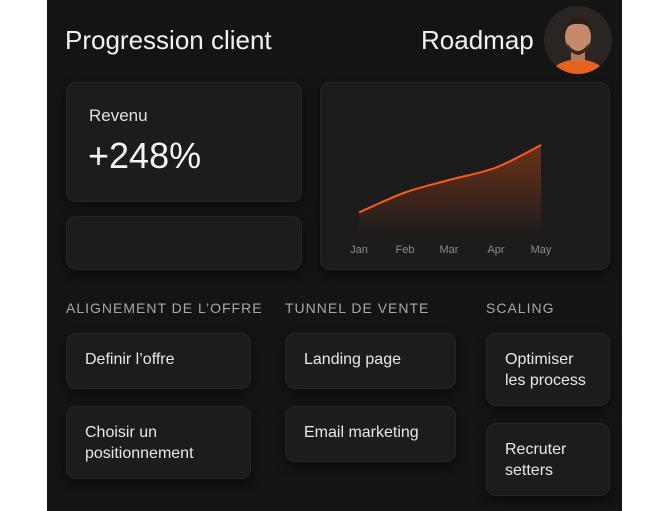  What do you see at coordinates (145, 155) in the screenshot?
I see `revenue-value: +248%` at bounding box center [145, 155].